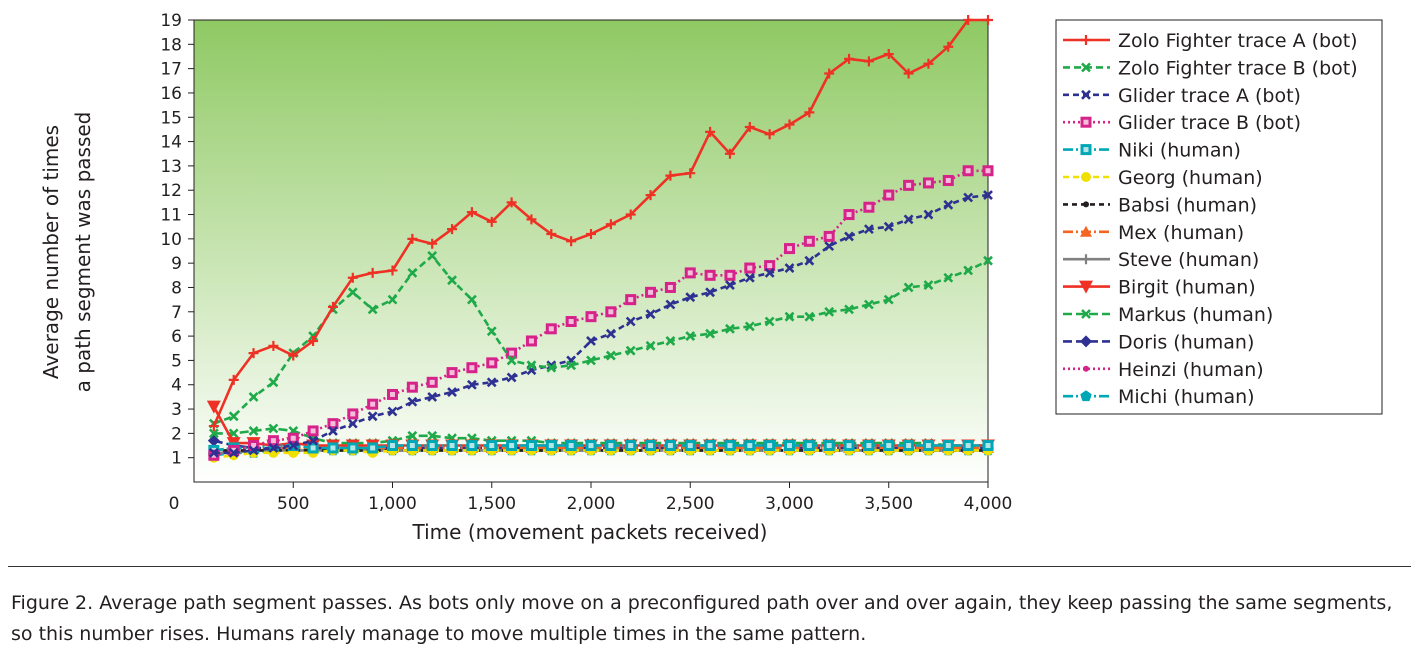 The image size is (1421, 665). I want to click on y-tick-label: 10, so click(171, 240).